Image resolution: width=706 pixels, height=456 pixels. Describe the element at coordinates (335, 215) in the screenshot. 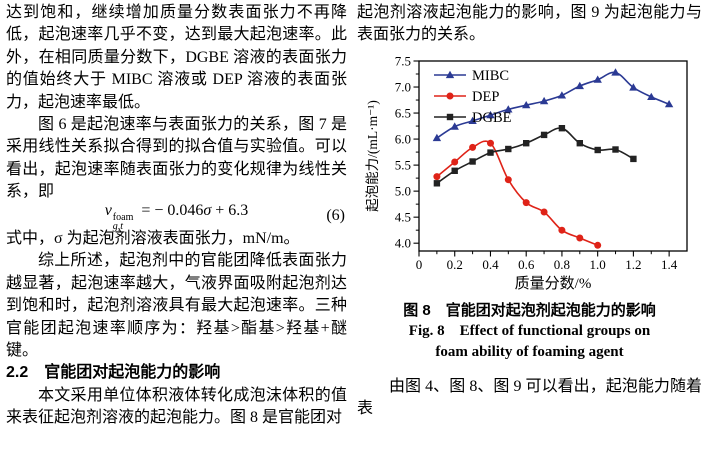

I see `equation-number: (6)` at that location.